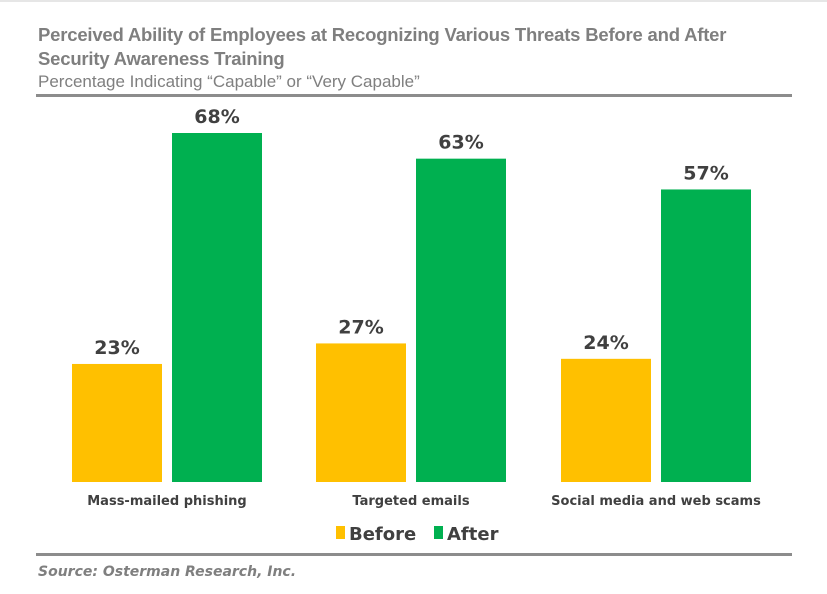 Image resolution: width=827 pixels, height=594 pixels. I want to click on legend-swatch-before, so click(340, 532).